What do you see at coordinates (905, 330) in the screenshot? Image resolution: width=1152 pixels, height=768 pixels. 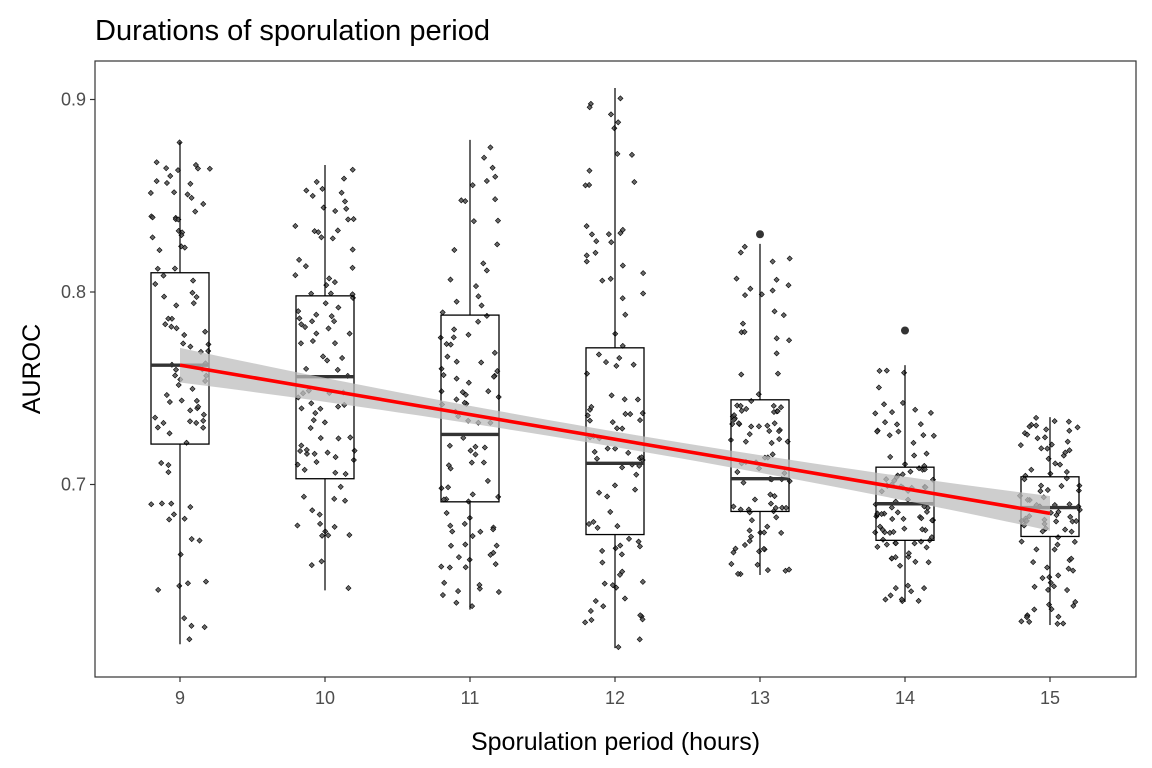 I see `outlier-point` at bounding box center [905, 330].